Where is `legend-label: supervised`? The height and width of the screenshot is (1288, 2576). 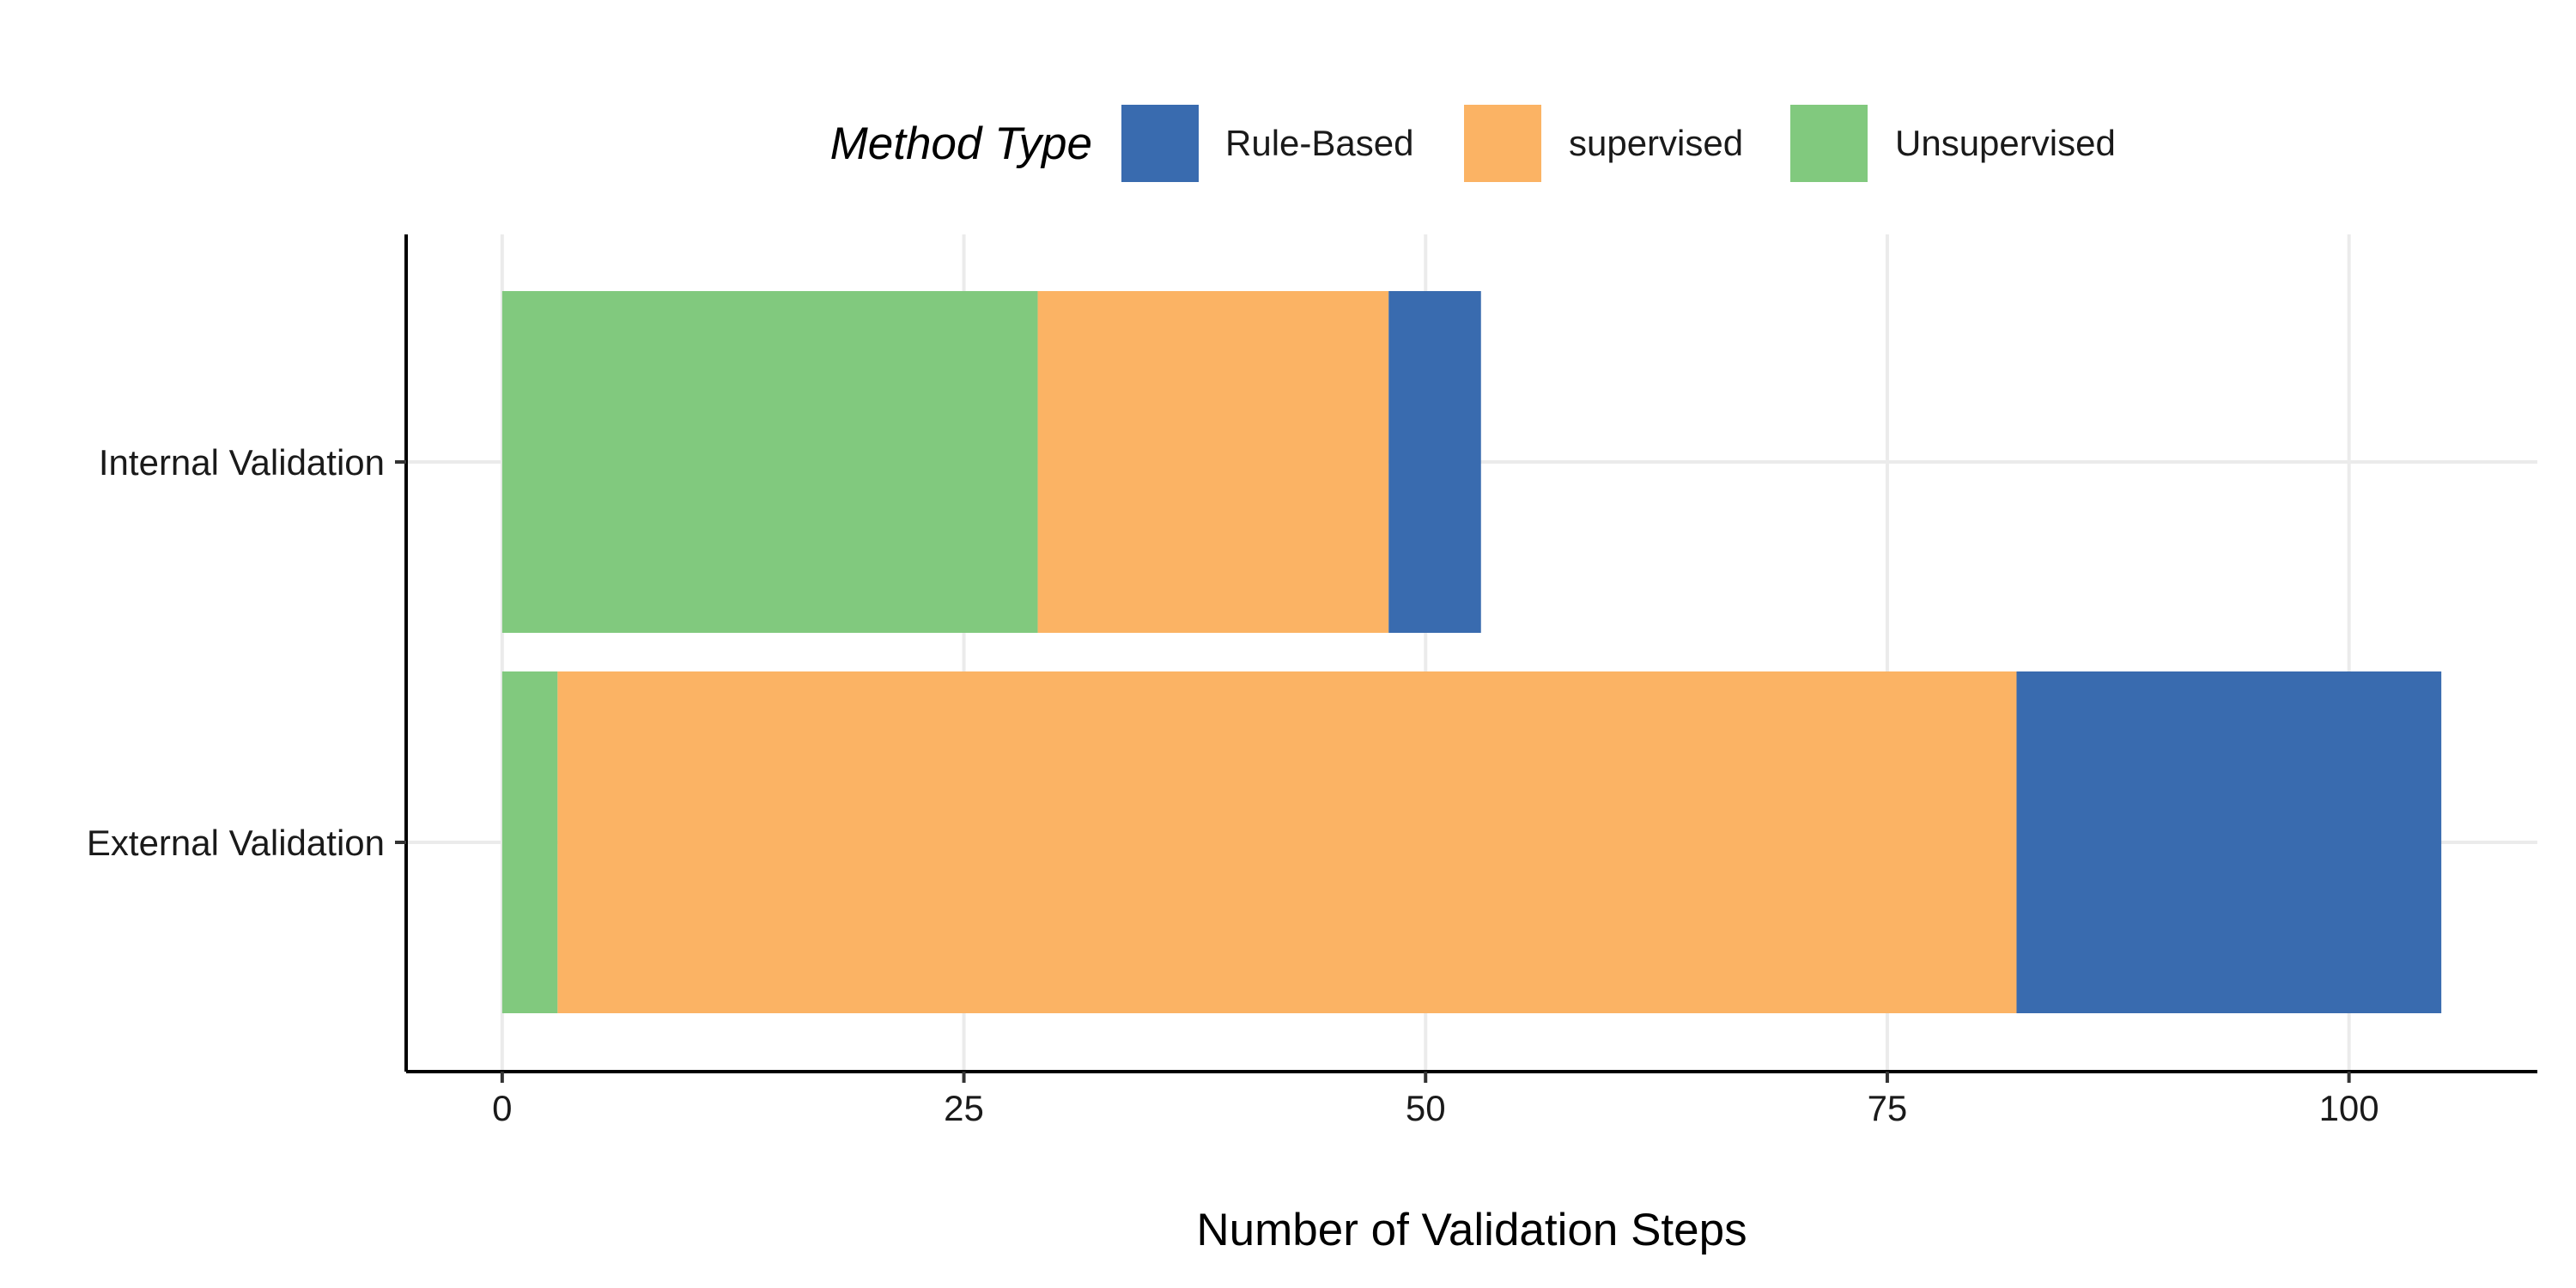
legend-label: supervised is located at coordinates (1656, 143).